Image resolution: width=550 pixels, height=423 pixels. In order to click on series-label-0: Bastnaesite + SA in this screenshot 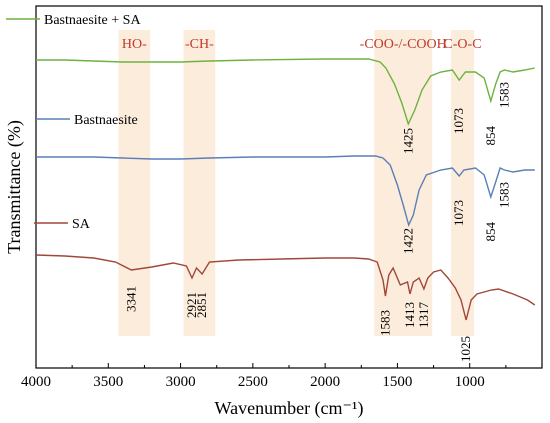, I will do `click(92, 20)`.